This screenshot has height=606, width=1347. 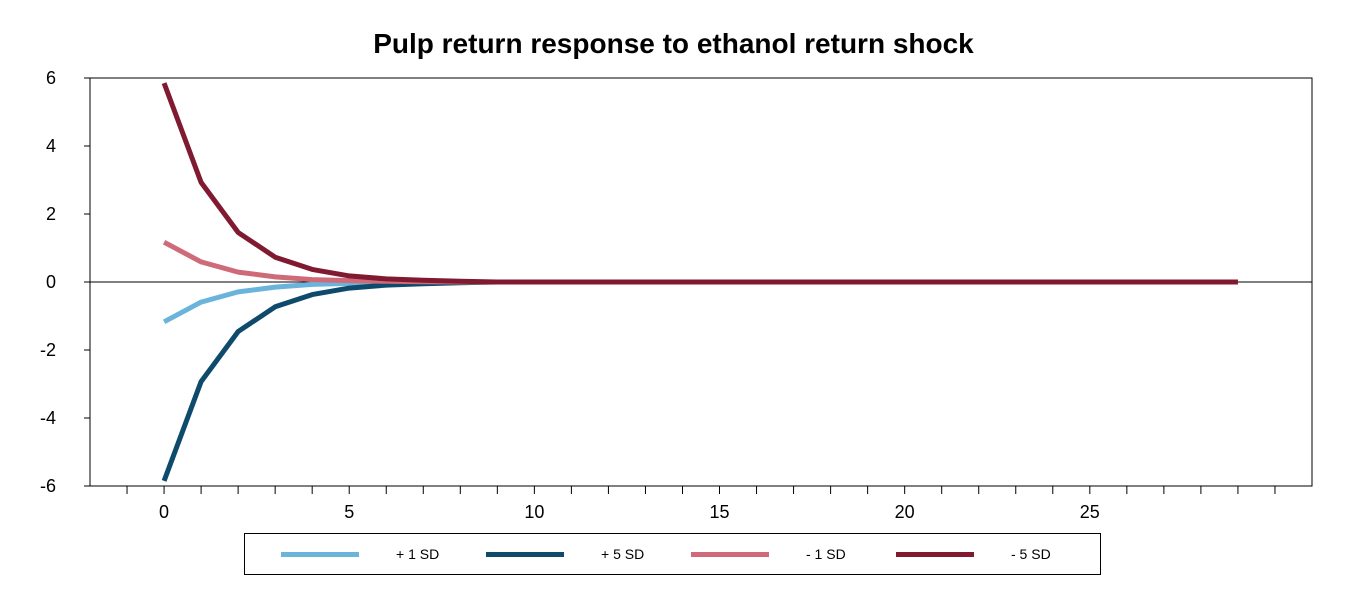 What do you see at coordinates (164, 512) in the screenshot?
I see `x-tick-label: 0` at bounding box center [164, 512].